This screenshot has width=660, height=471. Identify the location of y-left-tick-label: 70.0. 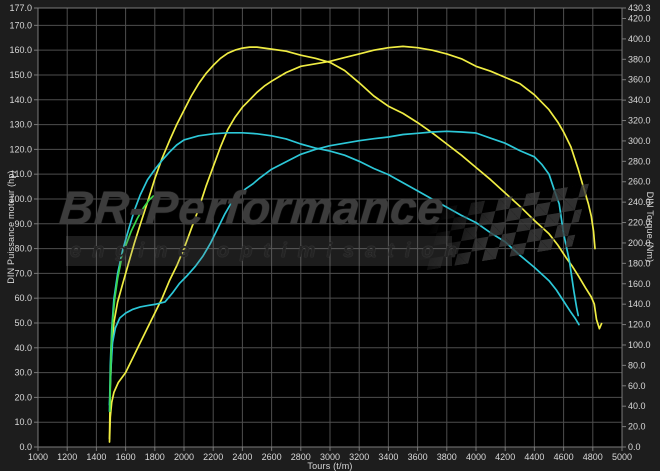
(23, 273).